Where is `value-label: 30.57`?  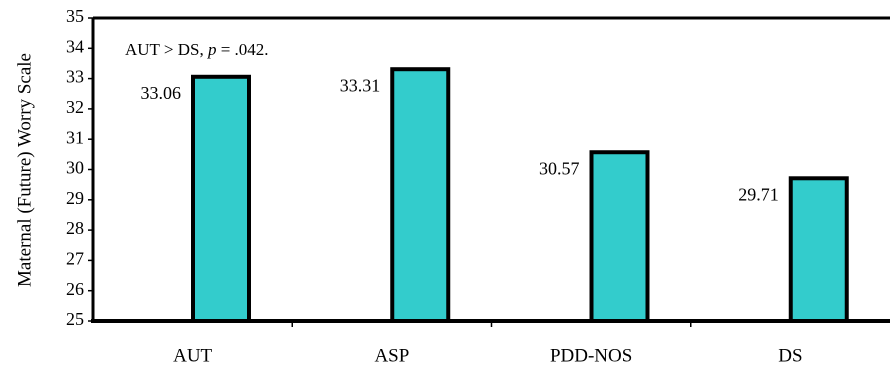 value-label: 30.57 is located at coordinates (559, 168).